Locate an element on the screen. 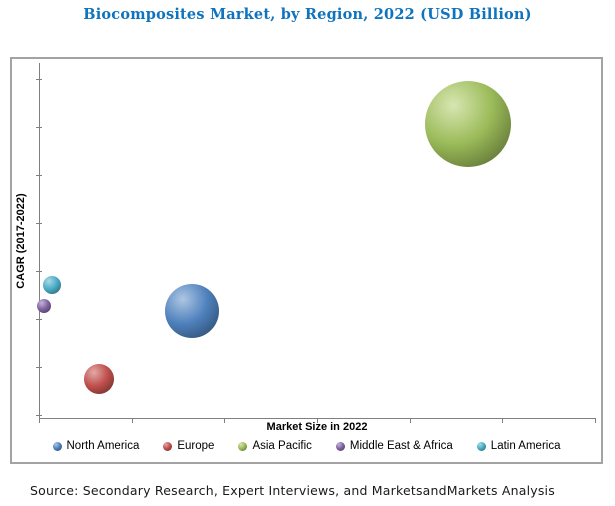 The height and width of the screenshot is (506, 615). y-axis-title: CAGR (2017-2022) is located at coordinates (21, 241).